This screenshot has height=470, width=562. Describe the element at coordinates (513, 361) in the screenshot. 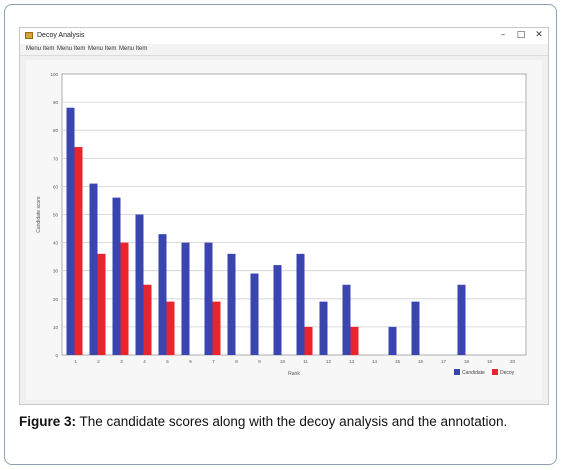

I see `x-tick-label: 20` at that location.